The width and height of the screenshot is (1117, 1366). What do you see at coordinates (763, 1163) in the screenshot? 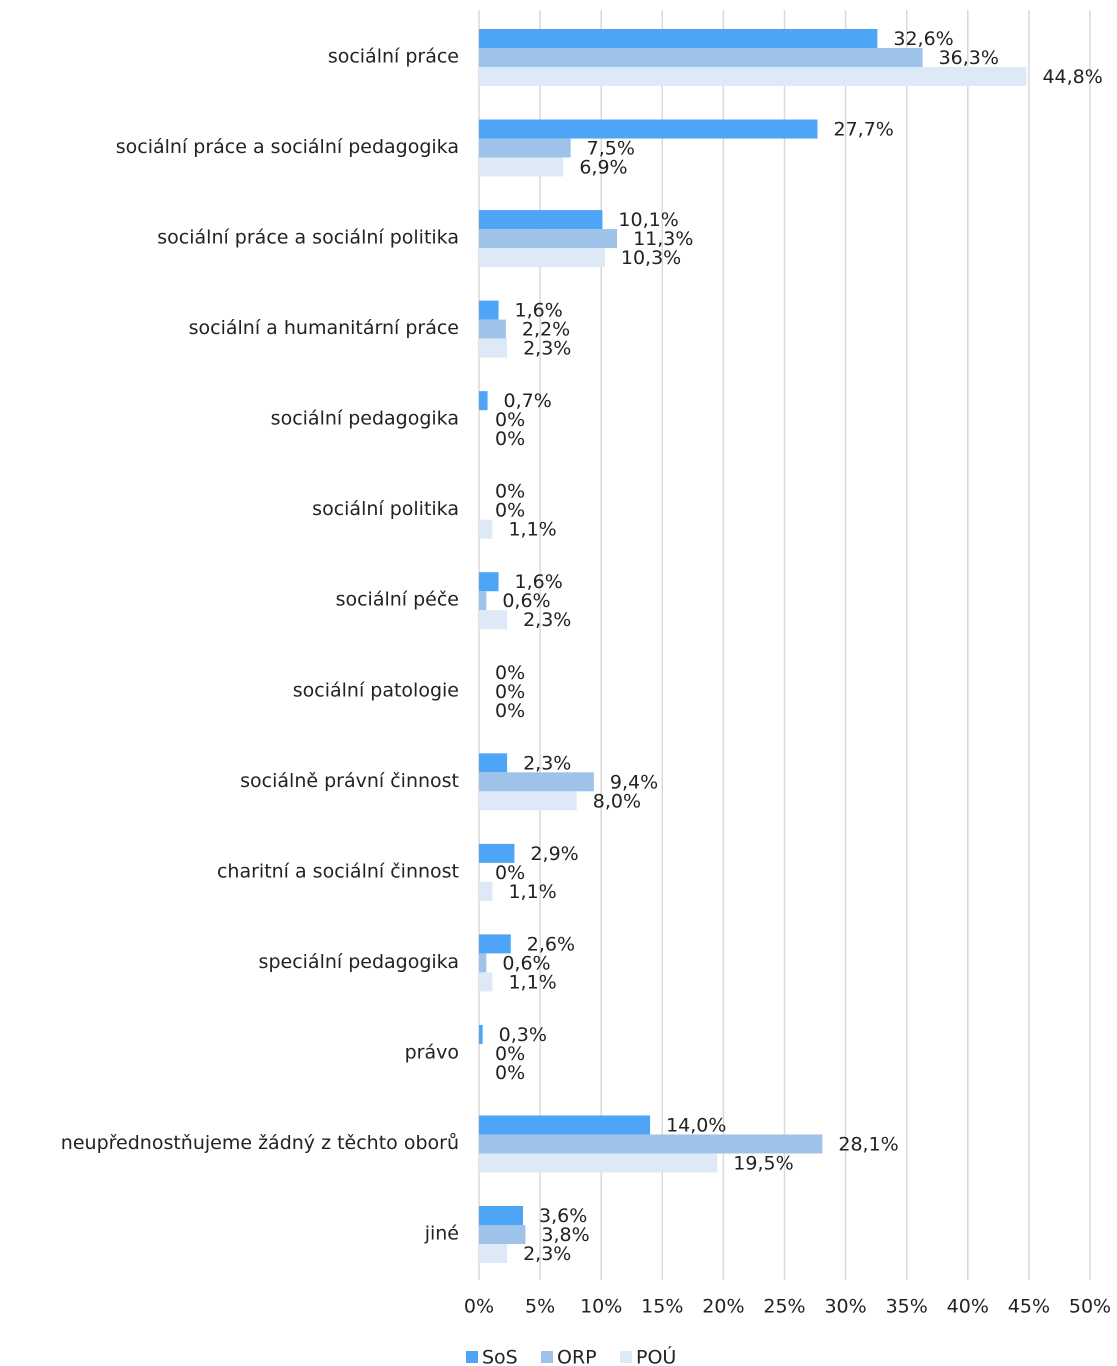
I see `data-label: 19,5%` at bounding box center [763, 1163].